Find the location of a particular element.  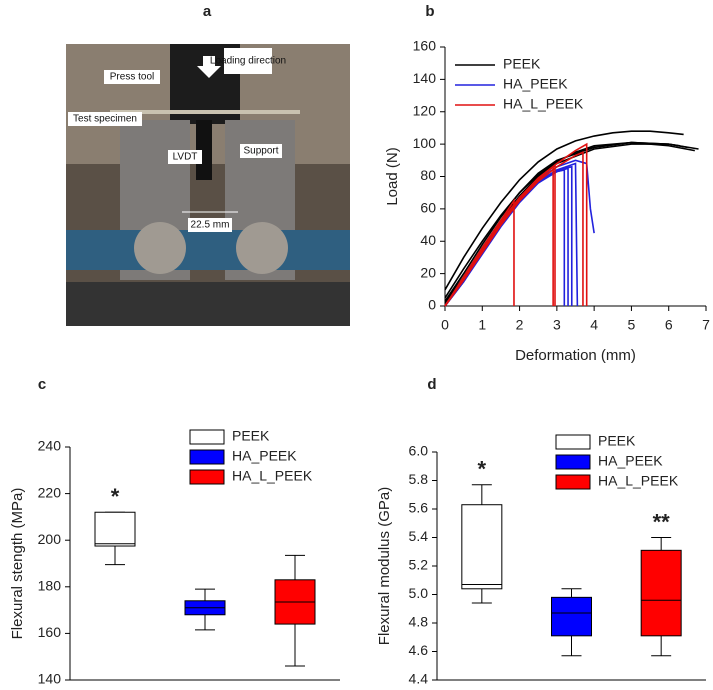

y-tick-label: 100 is located at coordinates (425, 143).